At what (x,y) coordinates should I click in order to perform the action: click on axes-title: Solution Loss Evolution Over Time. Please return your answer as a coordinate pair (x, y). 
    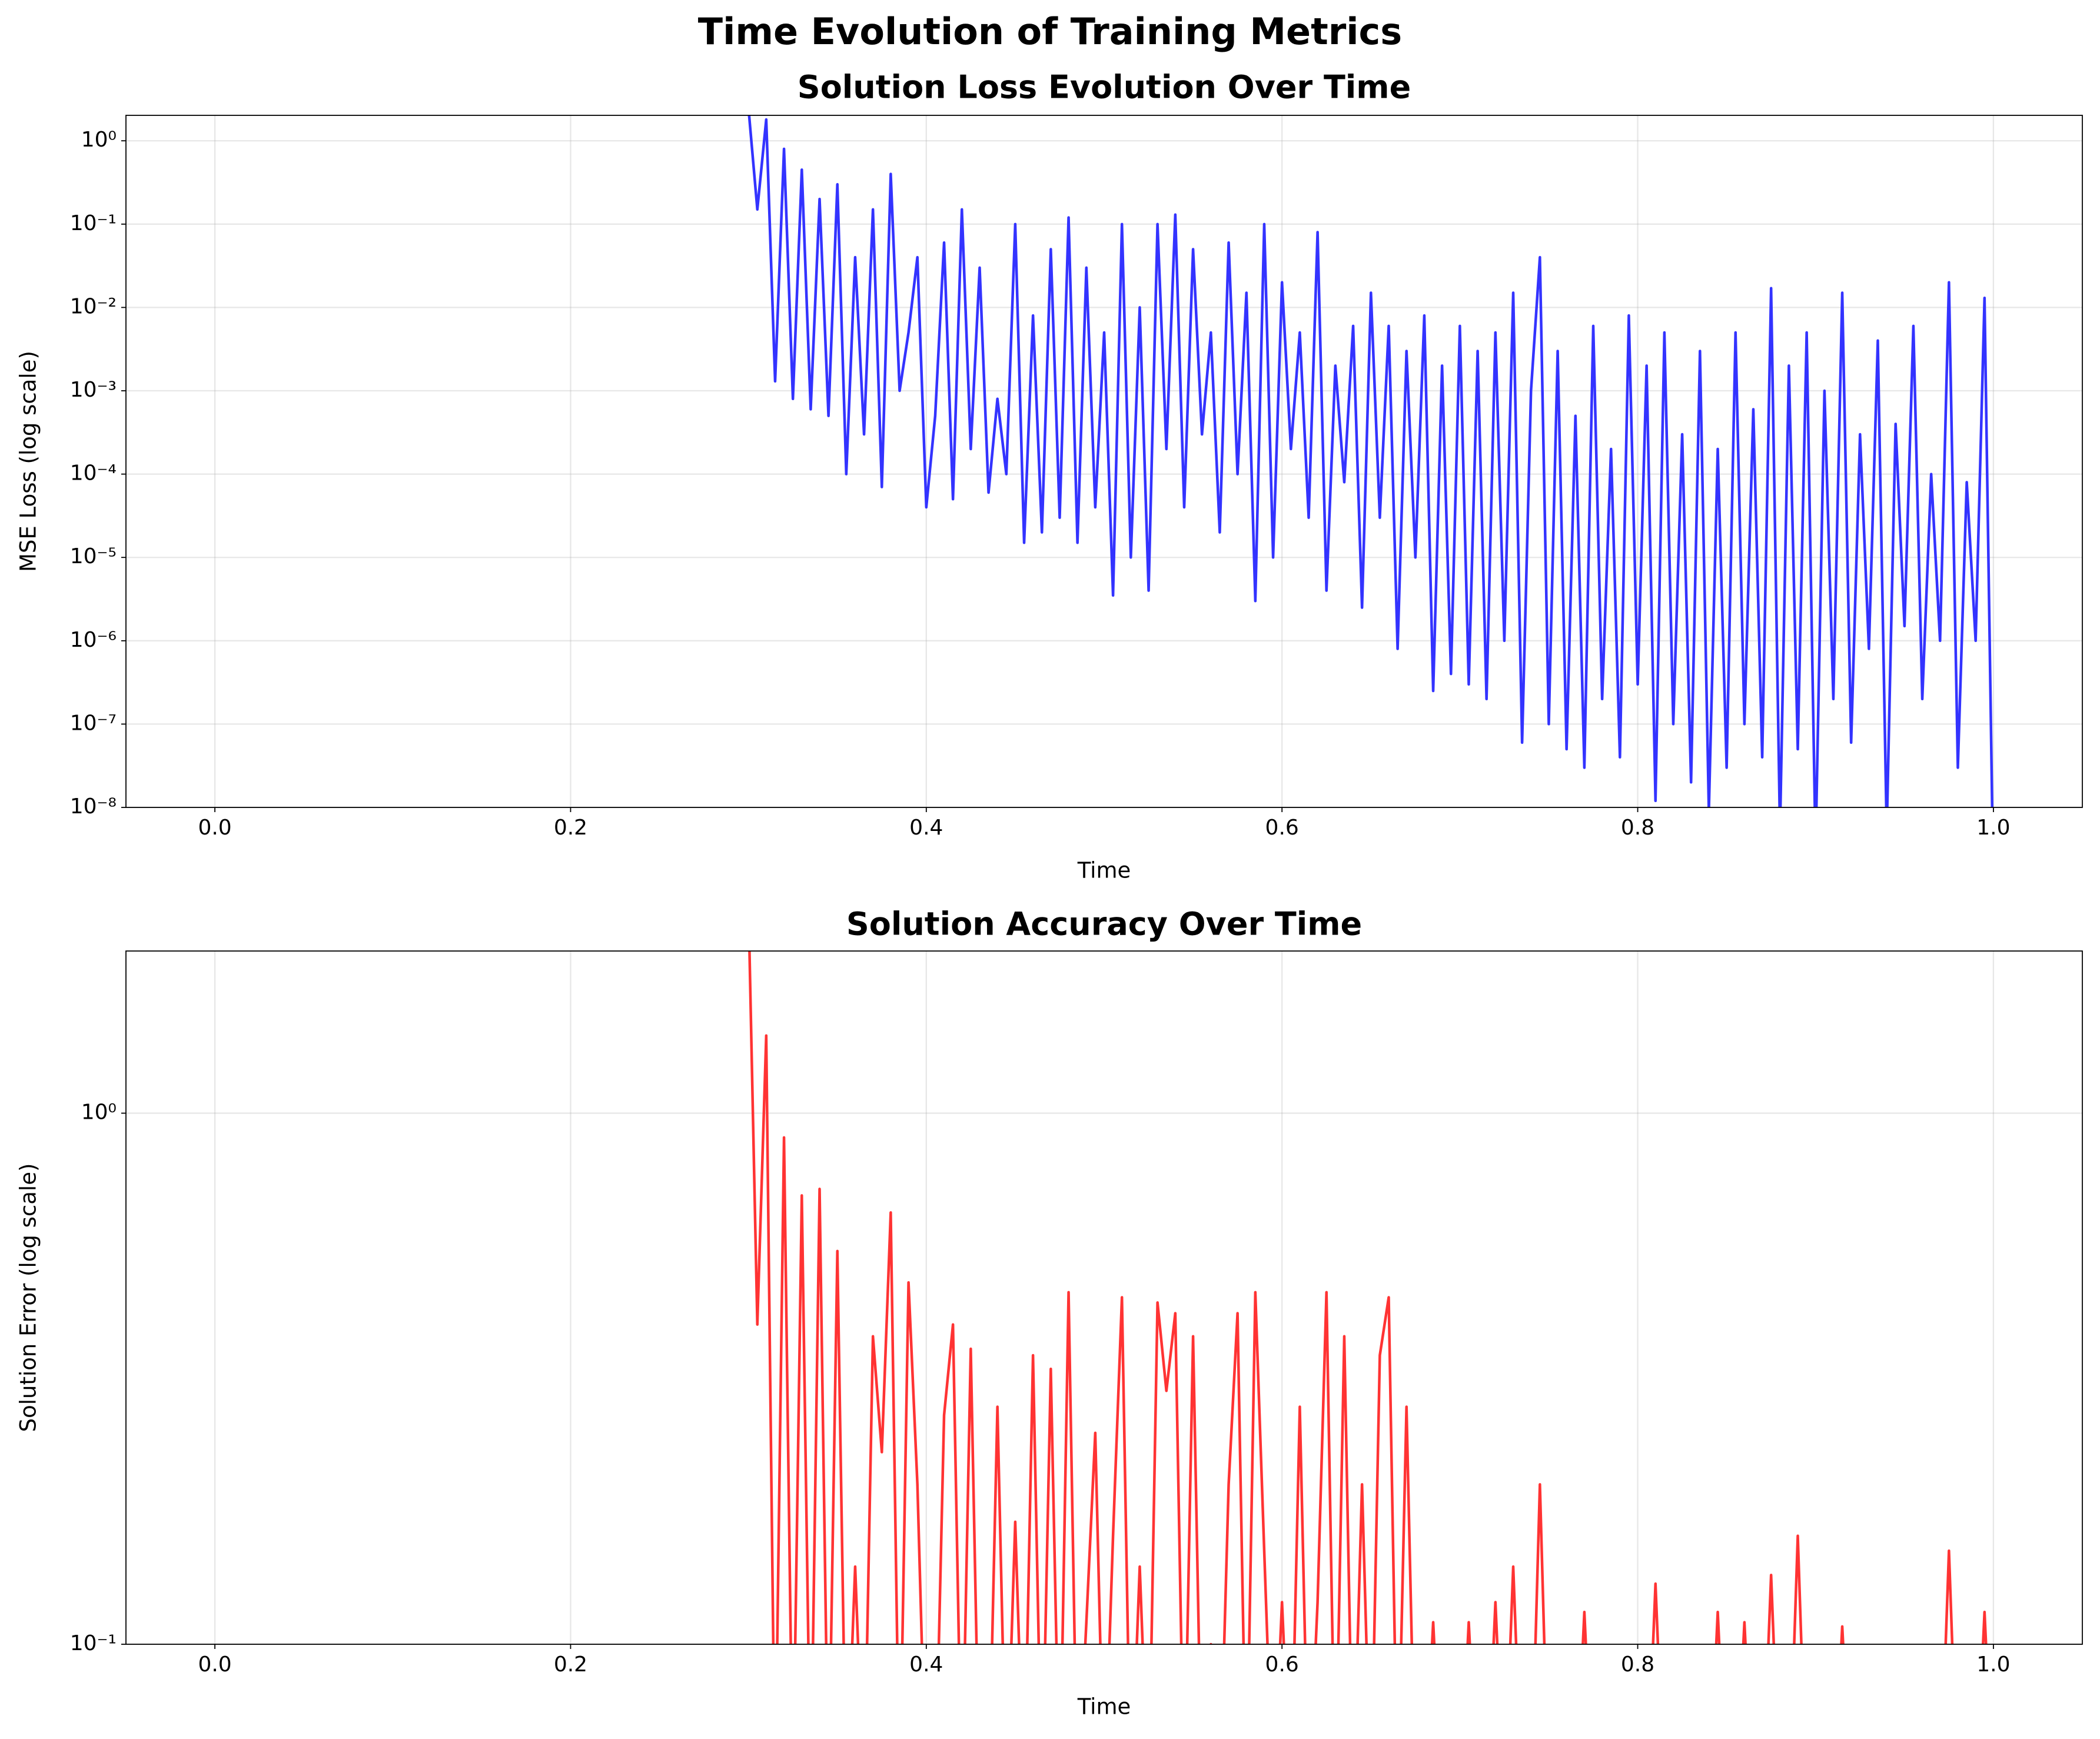
    Looking at the image, I should click on (1104, 87).